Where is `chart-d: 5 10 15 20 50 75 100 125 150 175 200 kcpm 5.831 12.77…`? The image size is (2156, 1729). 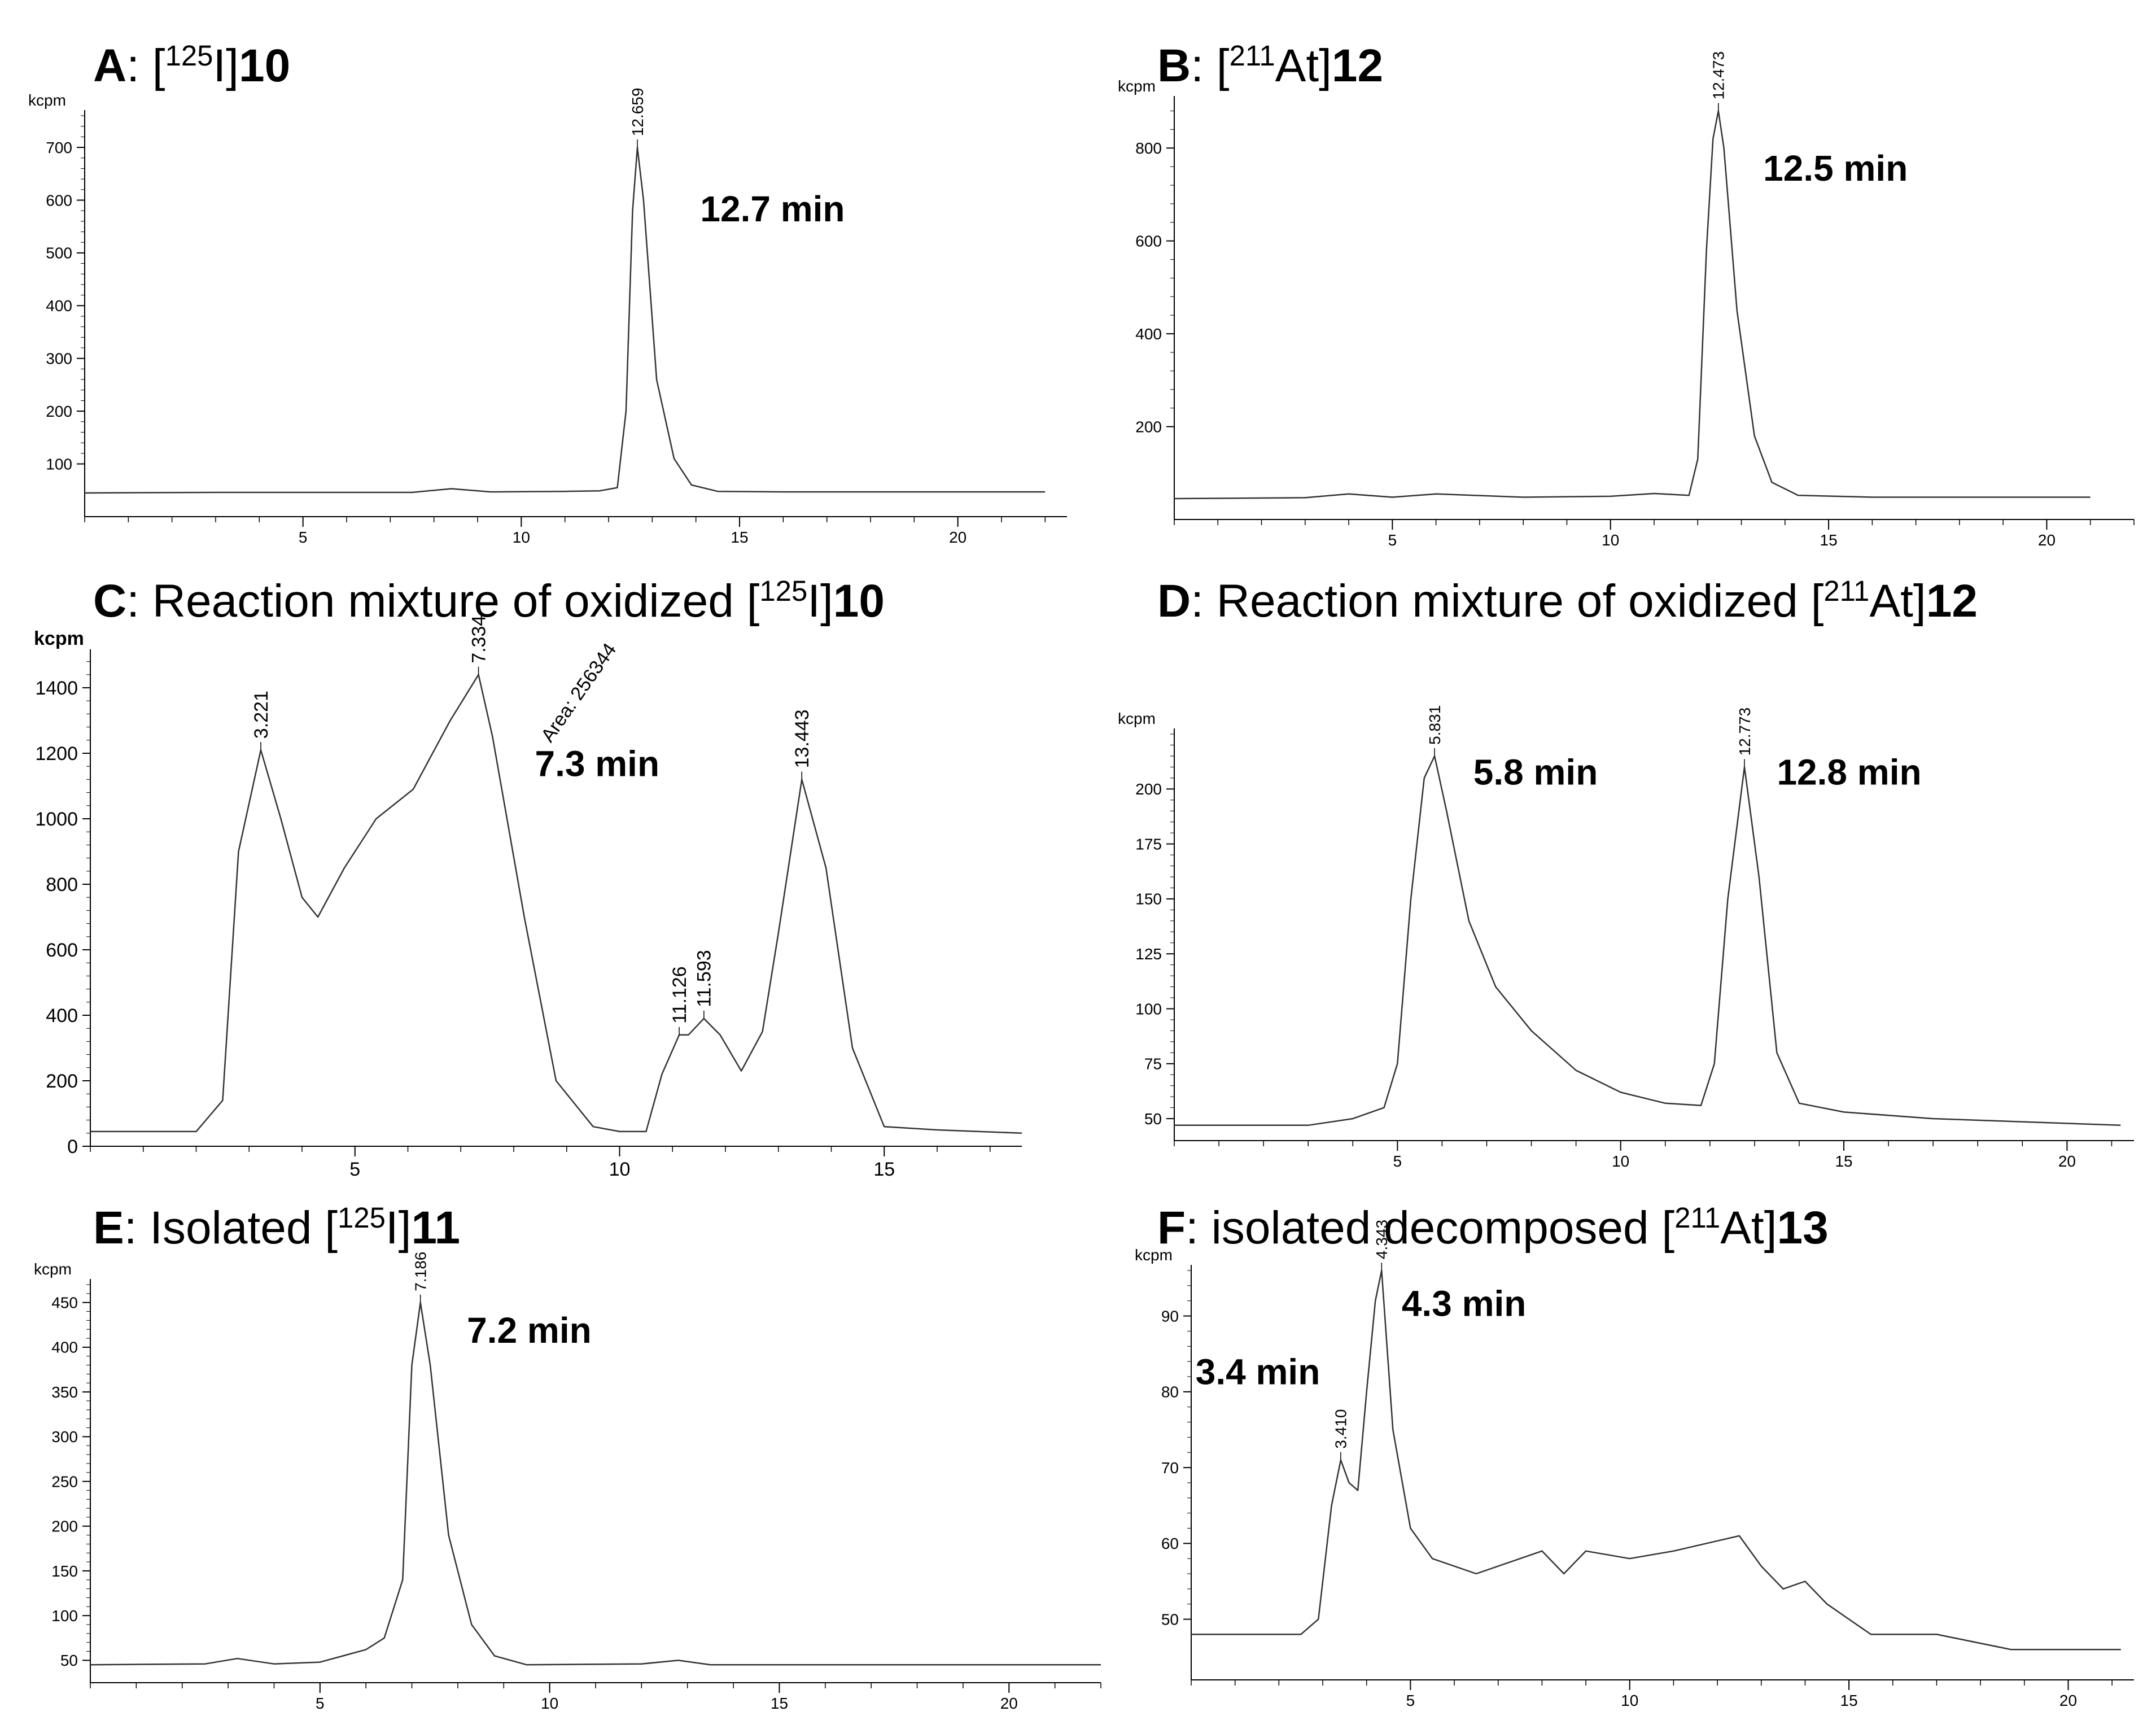
chart-d: 5 10 15 20 50 75 100 125 150 175 200 kcpm 5.831 12.77… is located at coordinates (1626, 938).